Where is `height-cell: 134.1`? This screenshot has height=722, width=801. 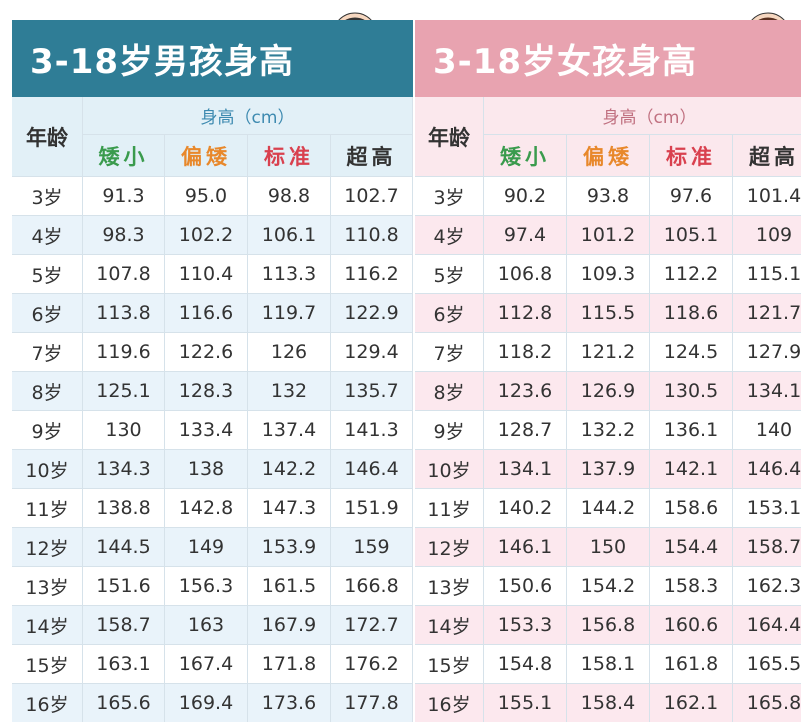 height-cell: 134.1 is located at coordinates (525, 469).